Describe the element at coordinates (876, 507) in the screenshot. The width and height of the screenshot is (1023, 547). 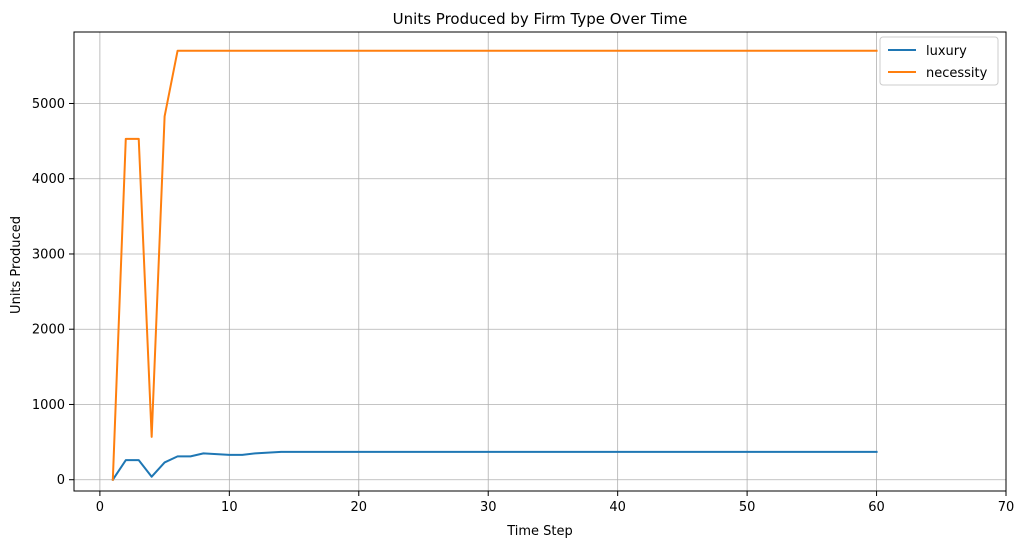
I see `x-tick-label: 60` at that location.